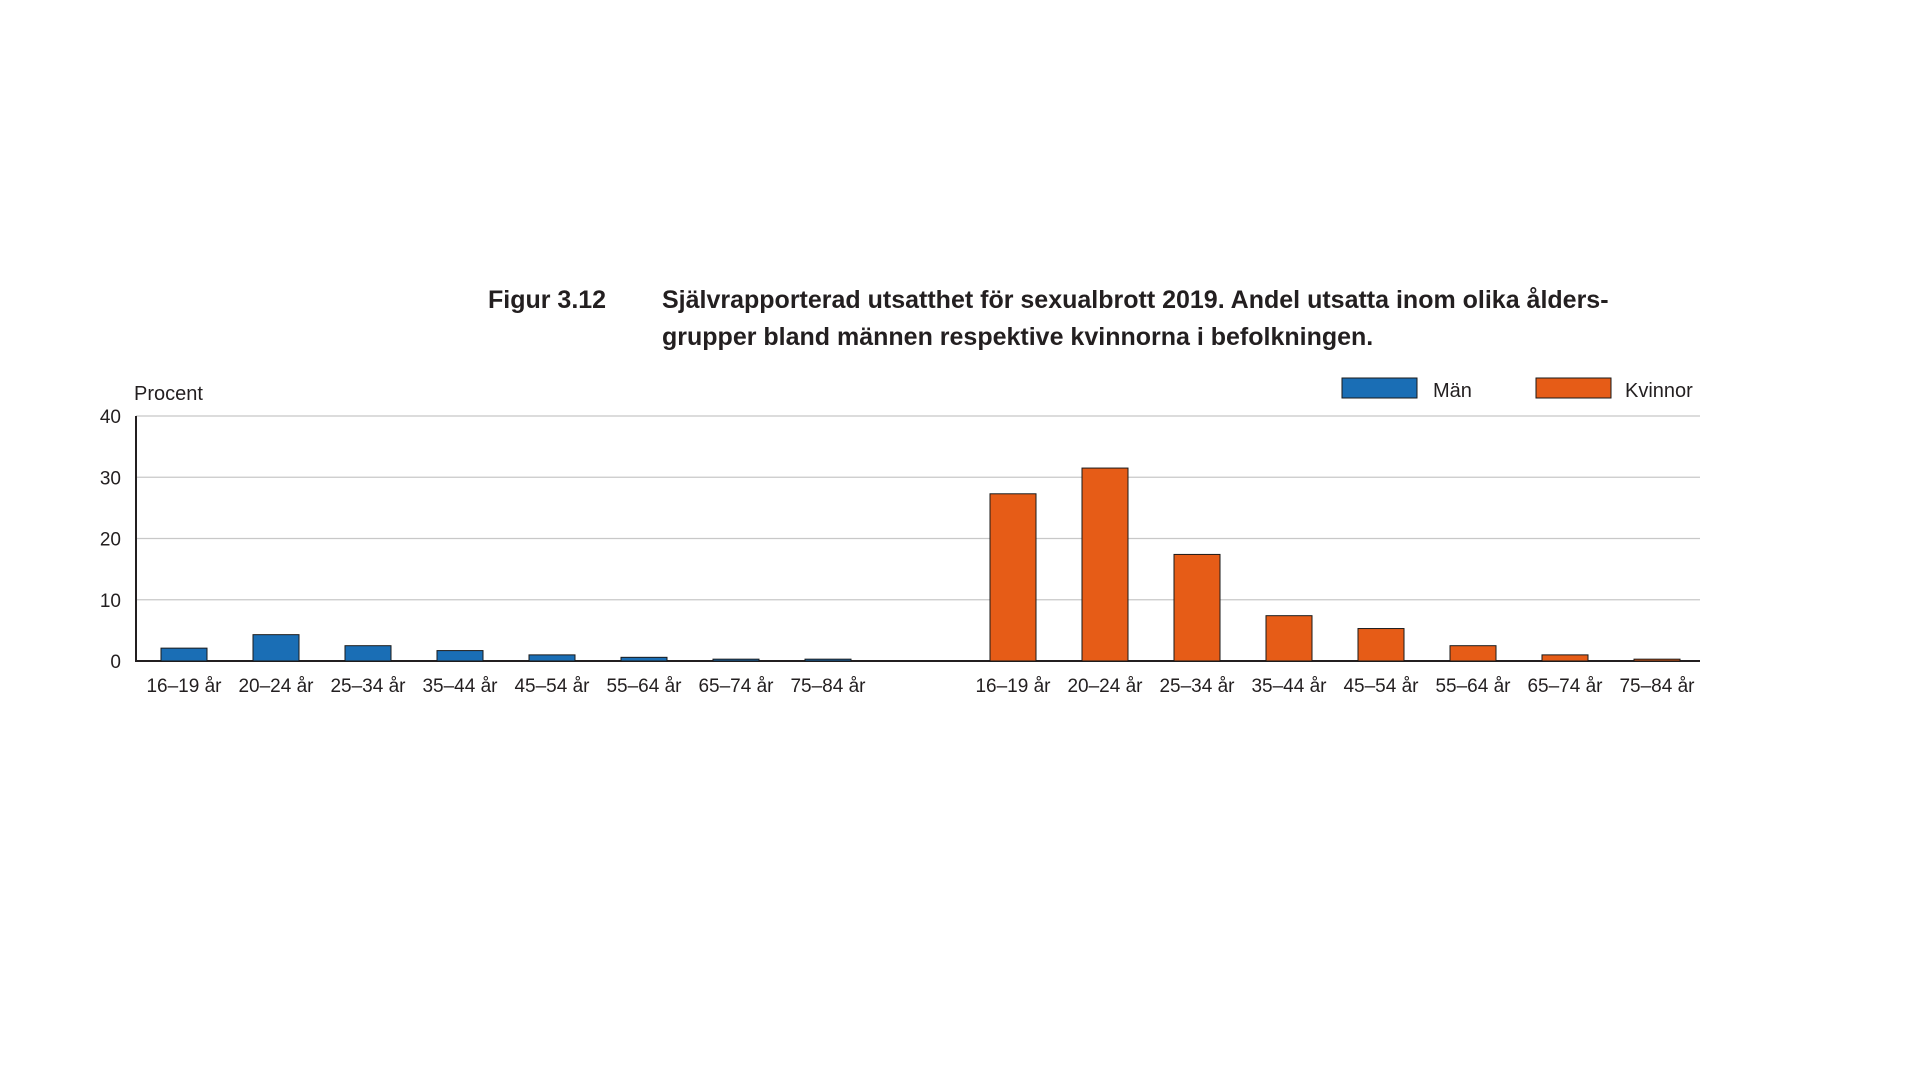 This screenshot has height=1080, width=1920. What do you see at coordinates (1659, 391) in the screenshot?
I see `legend-label: Kvinnor` at bounding box center [1659, 391].